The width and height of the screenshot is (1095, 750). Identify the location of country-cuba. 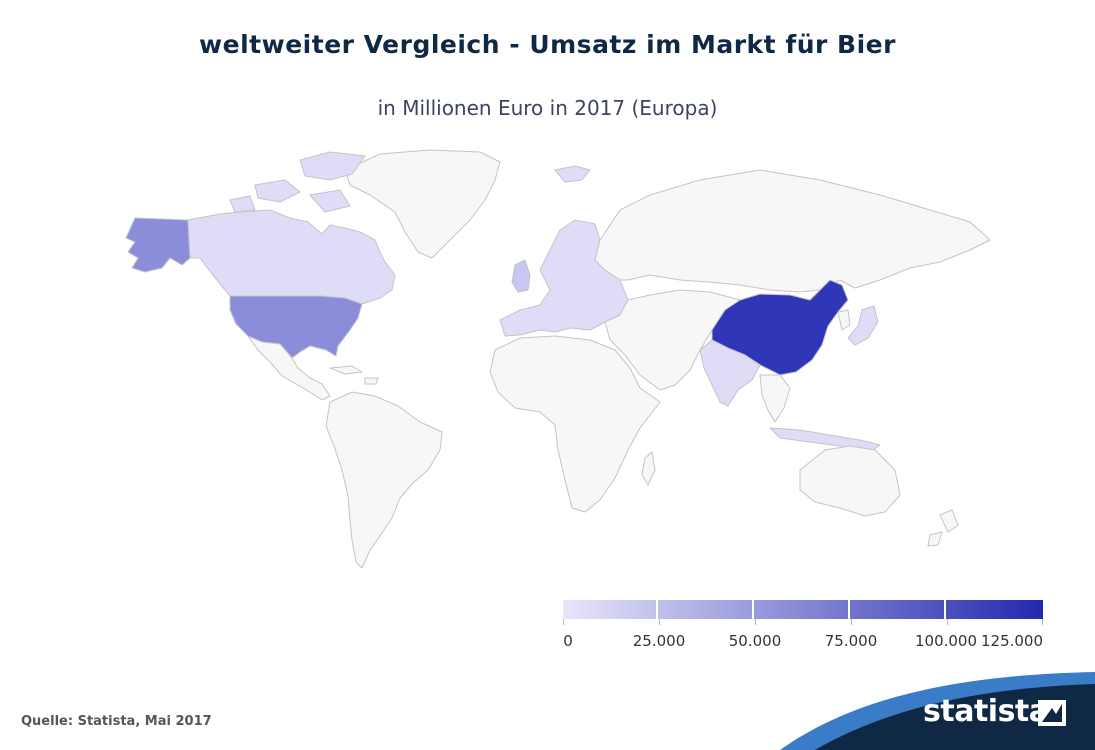
(354, 375).